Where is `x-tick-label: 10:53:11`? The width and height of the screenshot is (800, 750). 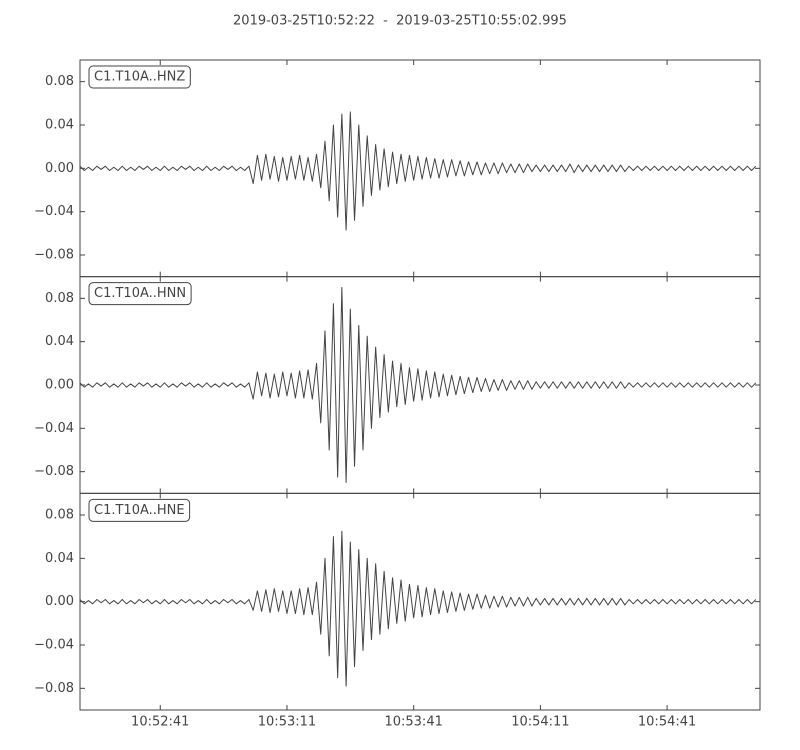
x-tick-label: 10:53:11 is located at coordinates (287, 722).